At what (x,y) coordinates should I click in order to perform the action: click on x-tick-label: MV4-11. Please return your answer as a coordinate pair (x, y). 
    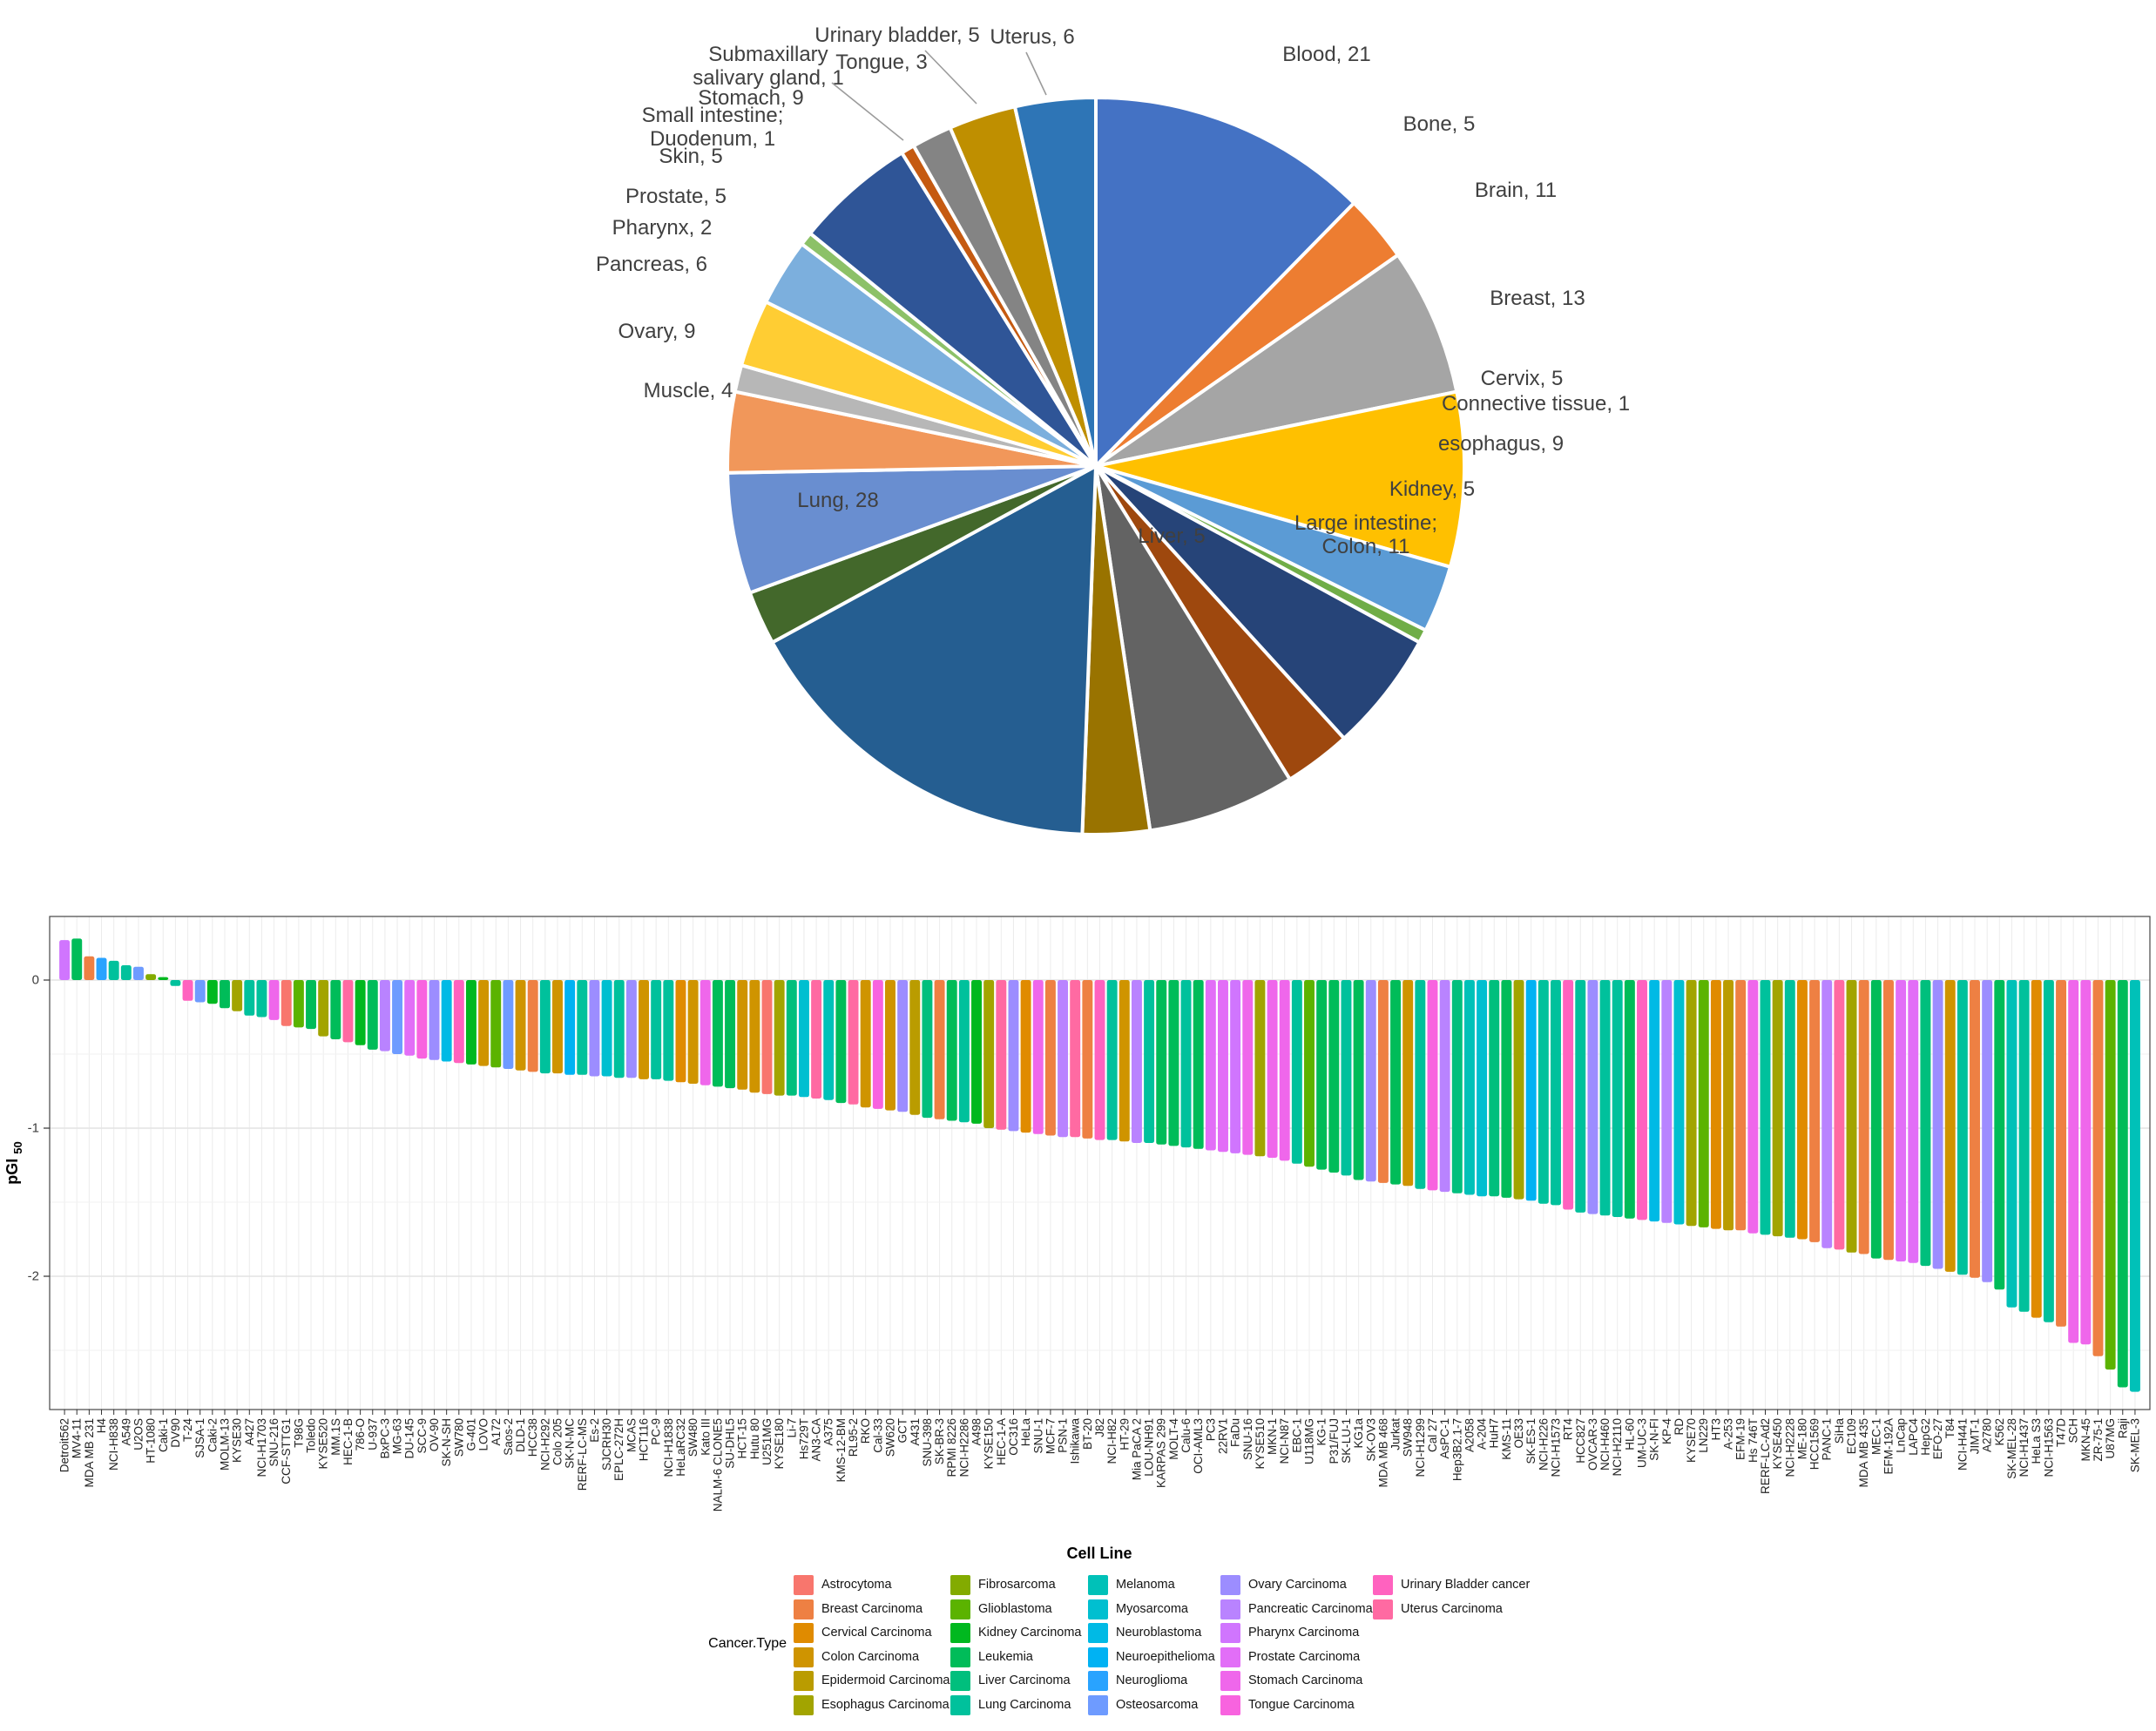
    Looking at the image, I should click on (77, 1438).